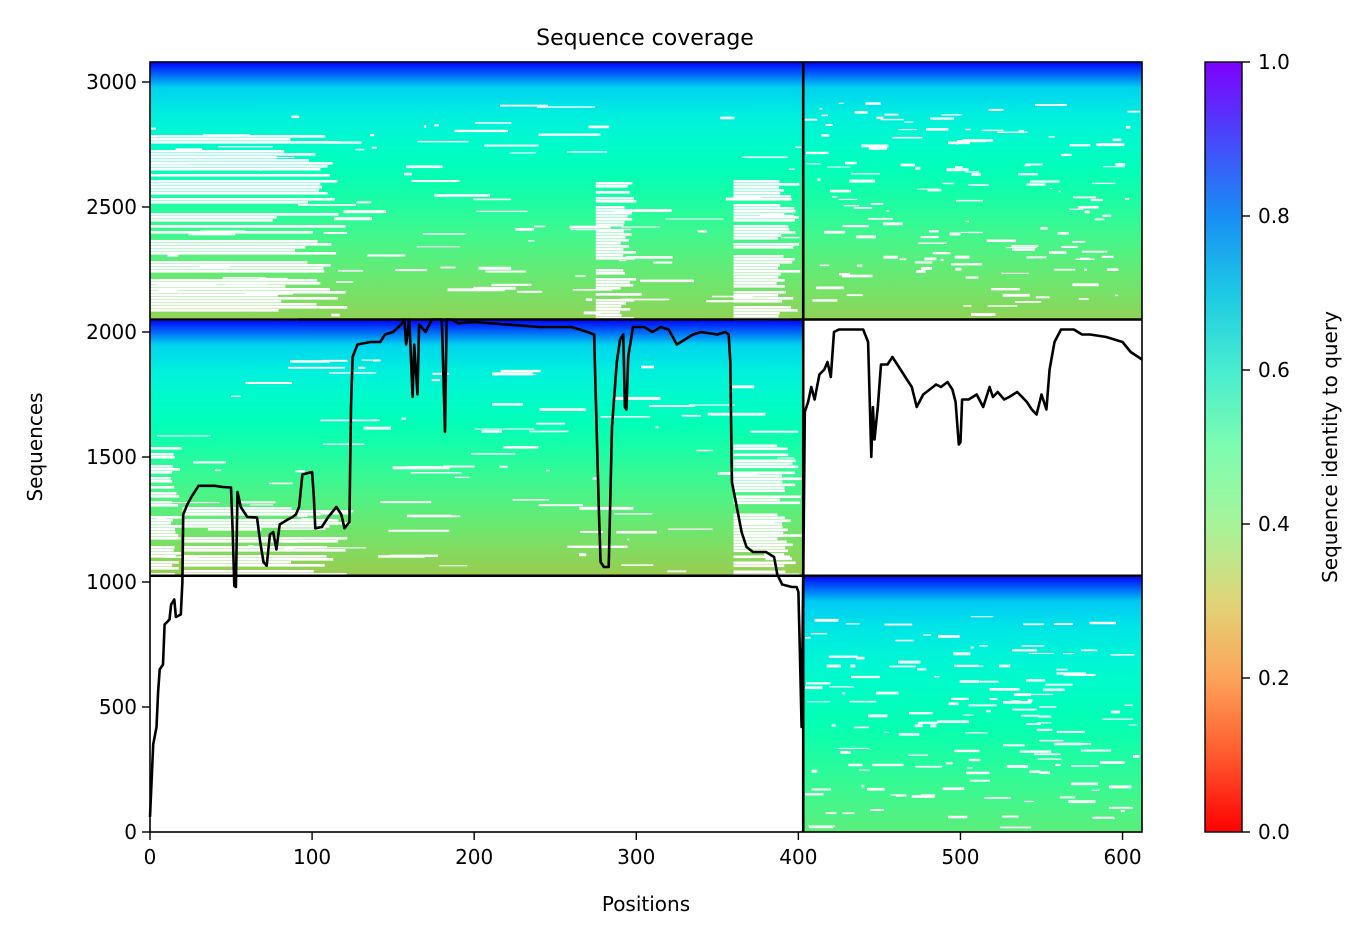 Image resolution: width=1364 pixels, height=939 pixels. What do you see at coordinates (1274, 370) in the screenshot?
I see `colorbar-tick-label: 0.6` at bounding box center [1274, 370].